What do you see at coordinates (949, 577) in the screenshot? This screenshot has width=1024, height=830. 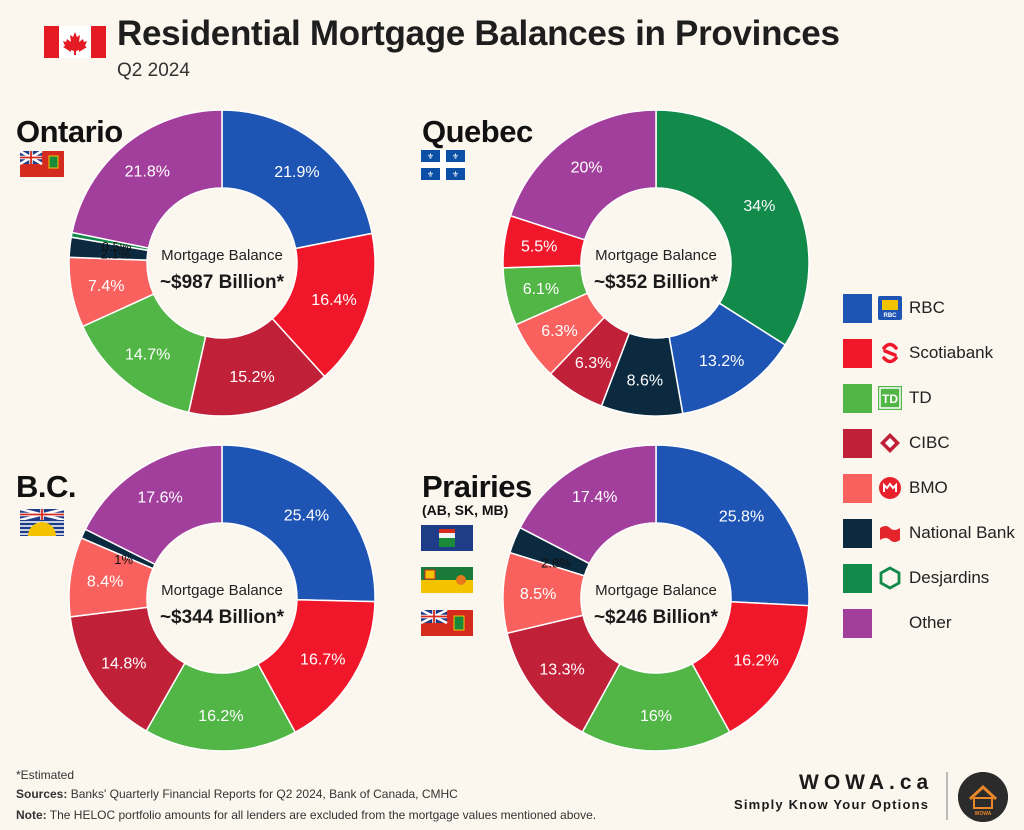 I see `legend-label-desjardins: Desjardins` at bounding box center [949, 577].